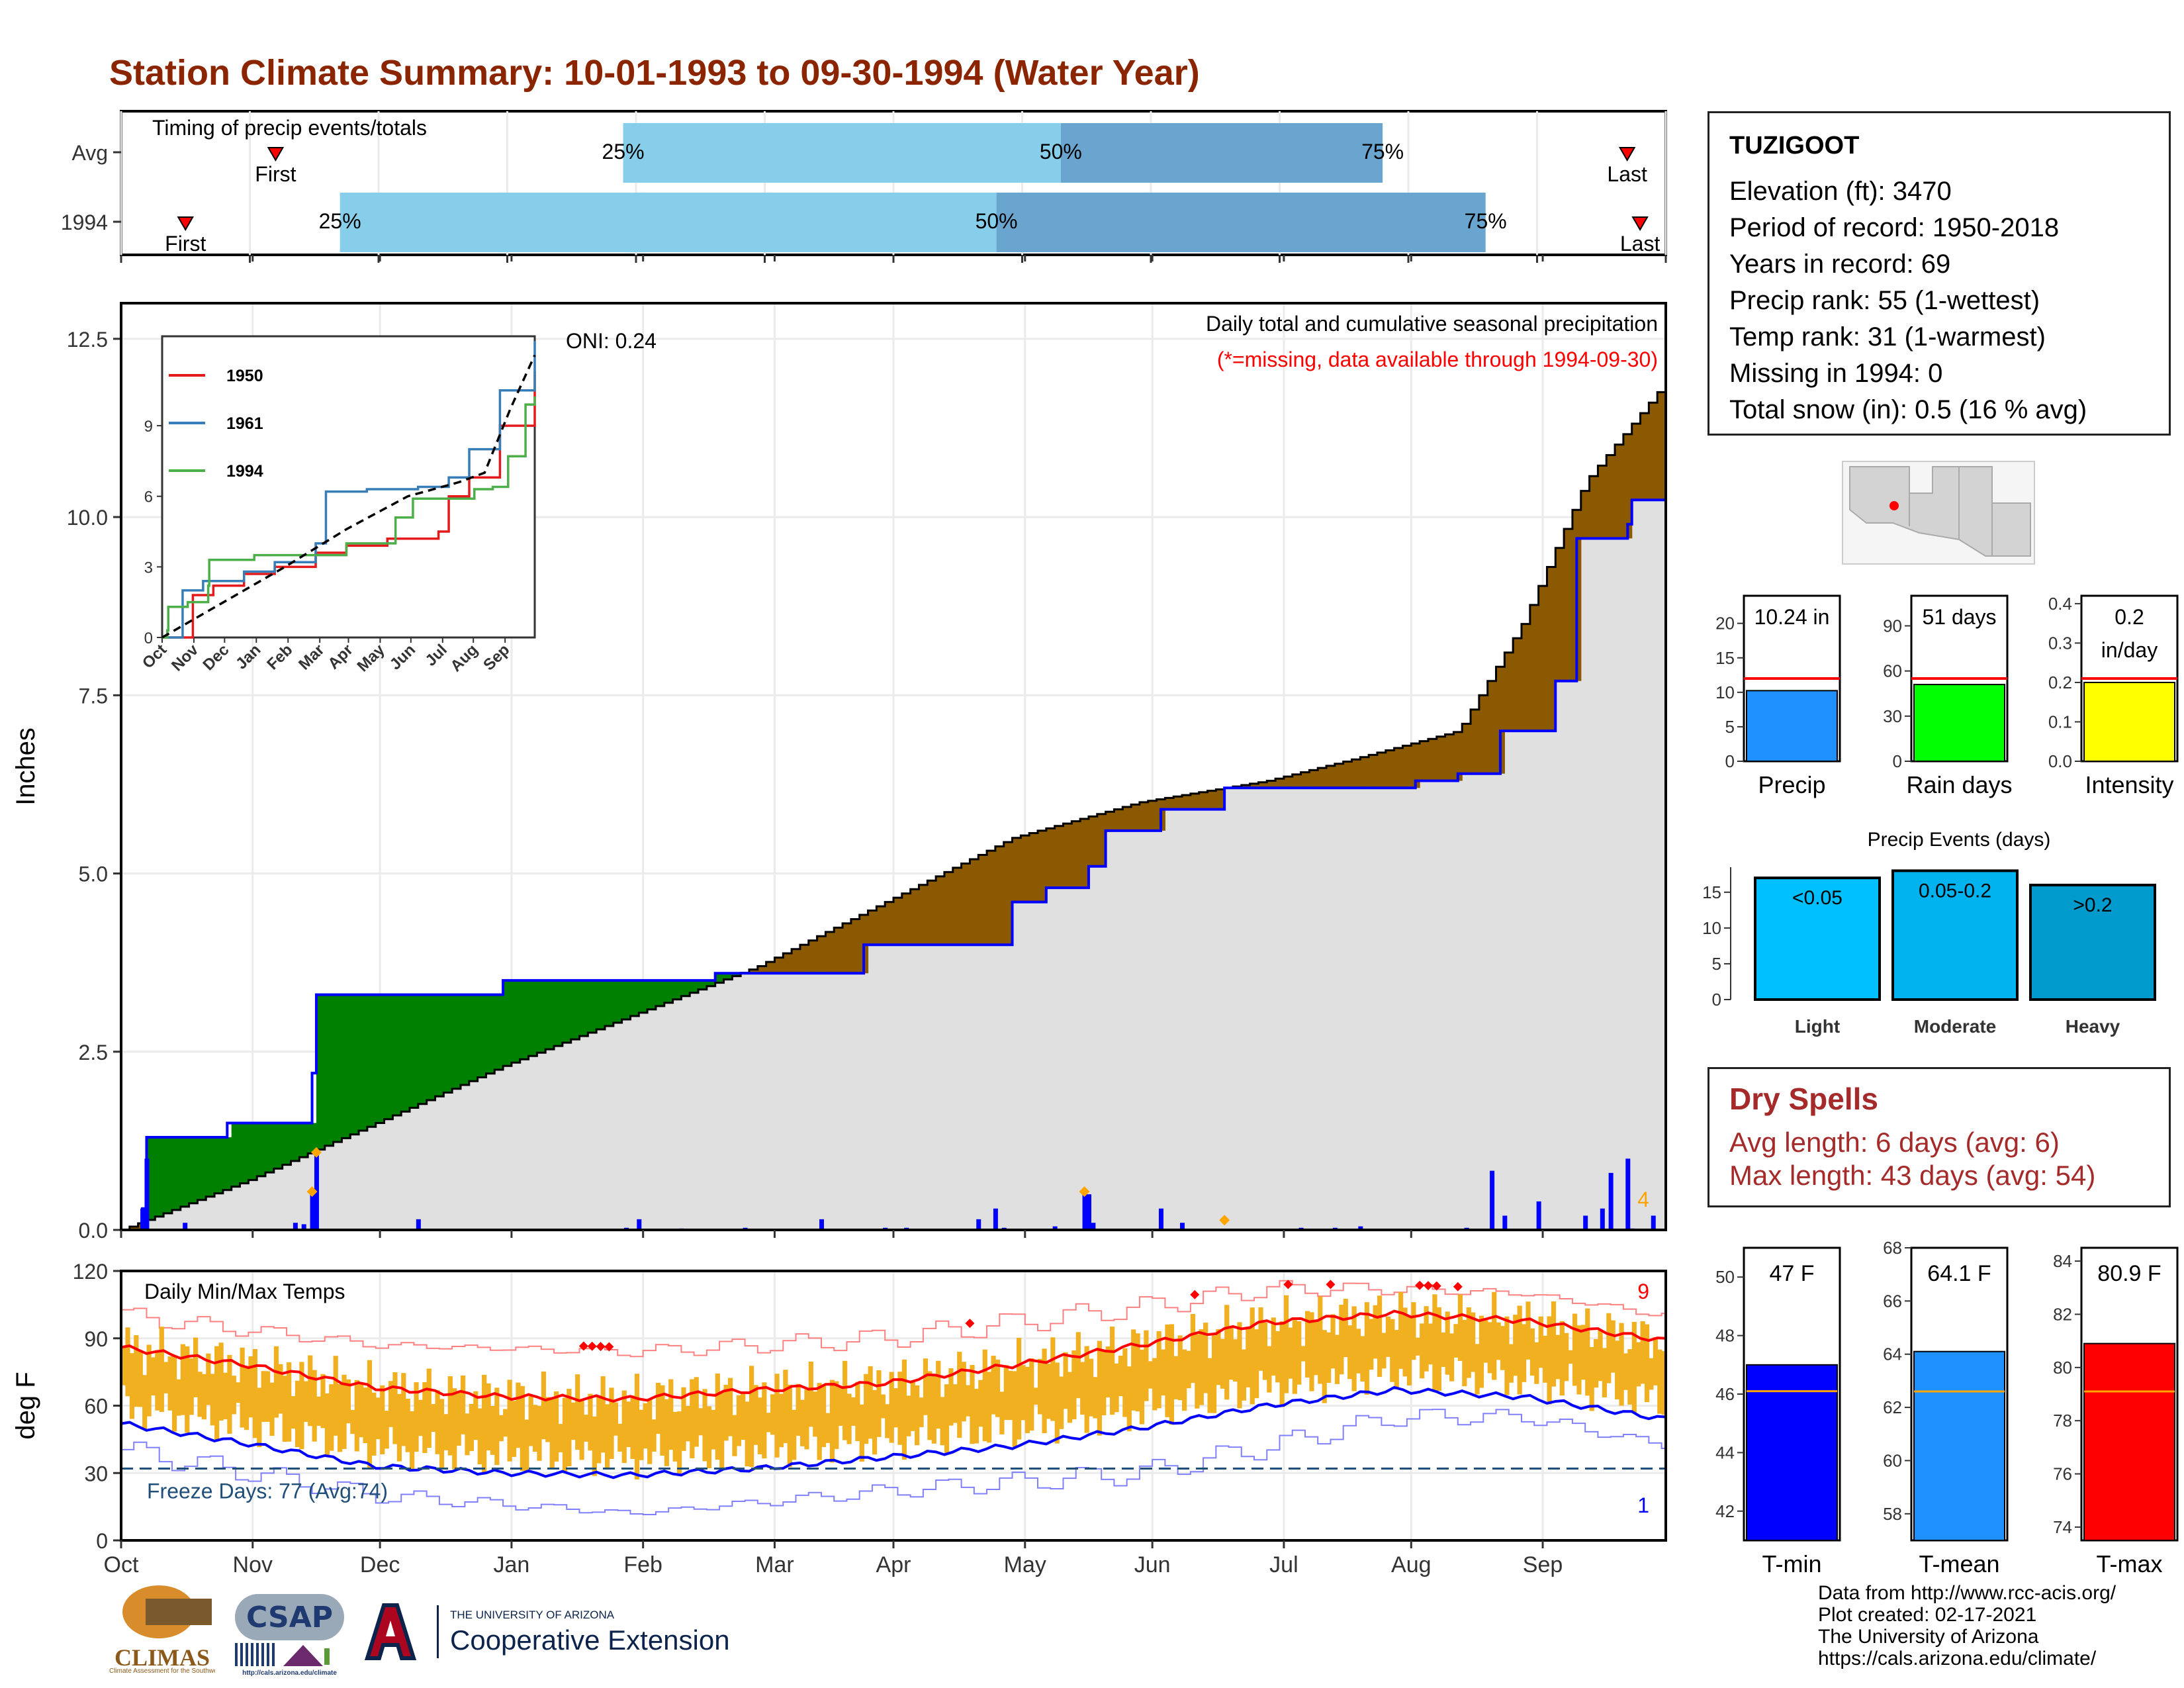 The width and height of the screenshot is (2184, 1688). I want to click on temp-summary-ytick-label: 44, so click(1725, 1452).